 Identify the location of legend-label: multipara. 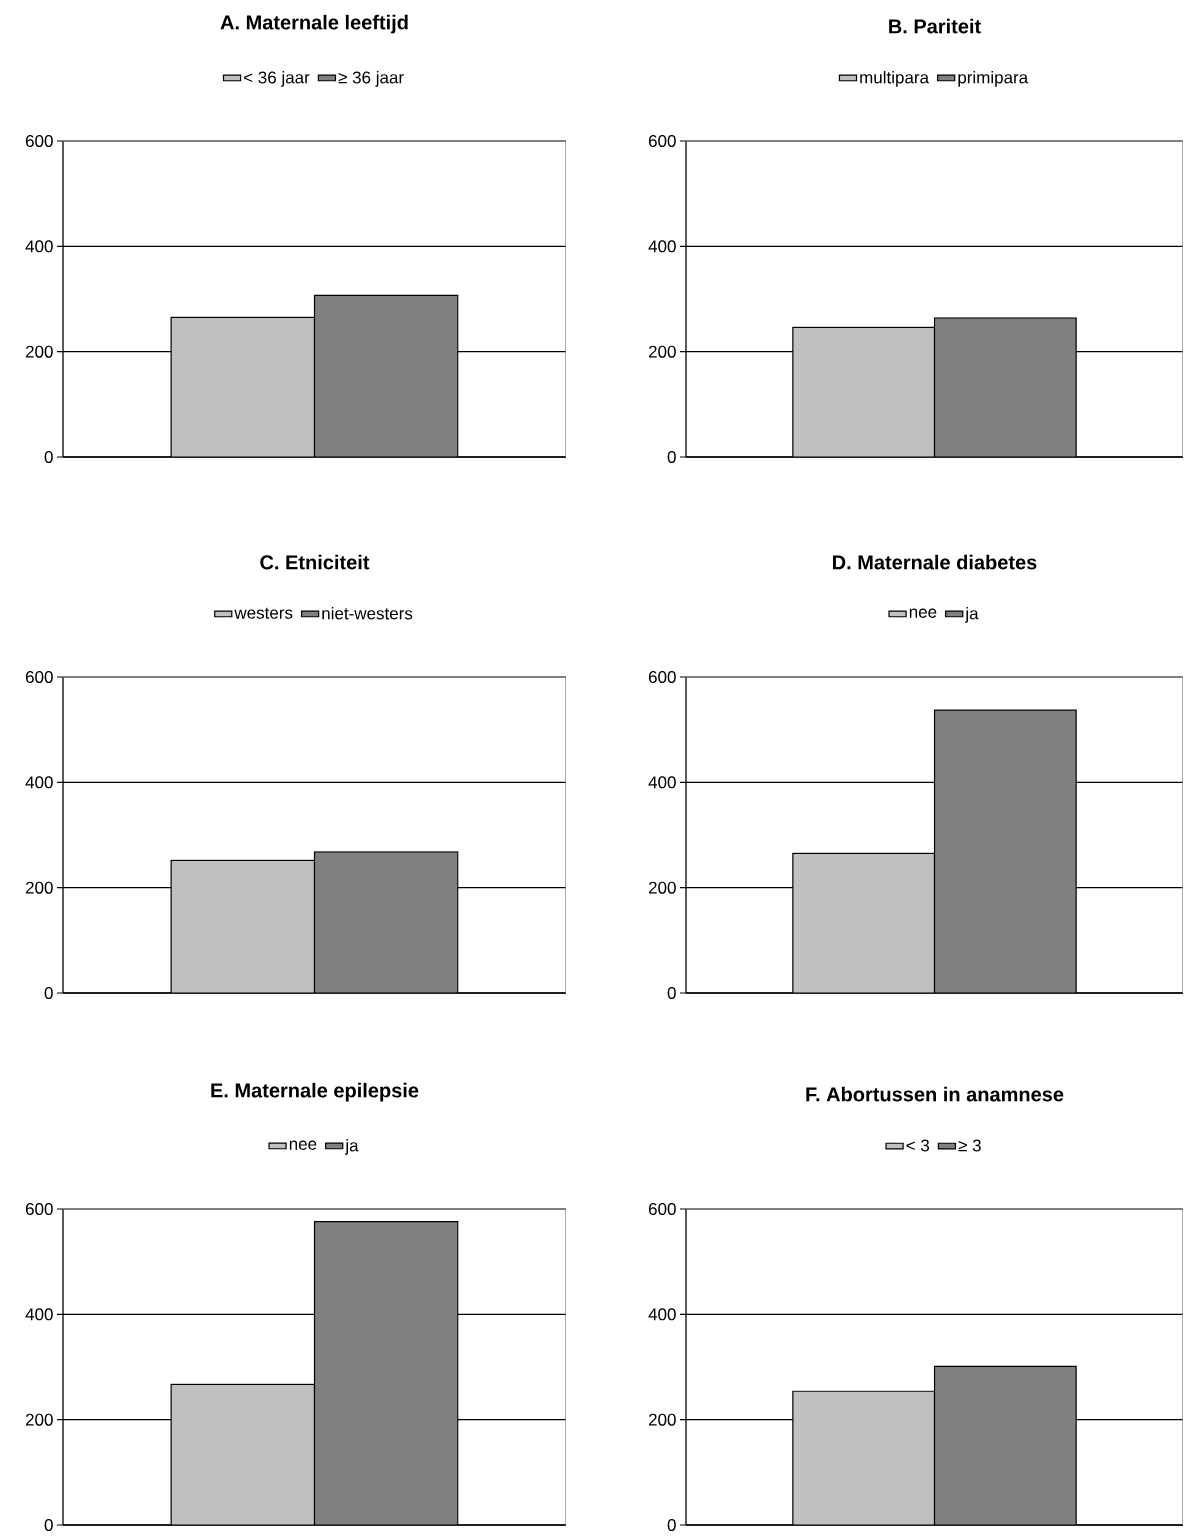
(895, 78).